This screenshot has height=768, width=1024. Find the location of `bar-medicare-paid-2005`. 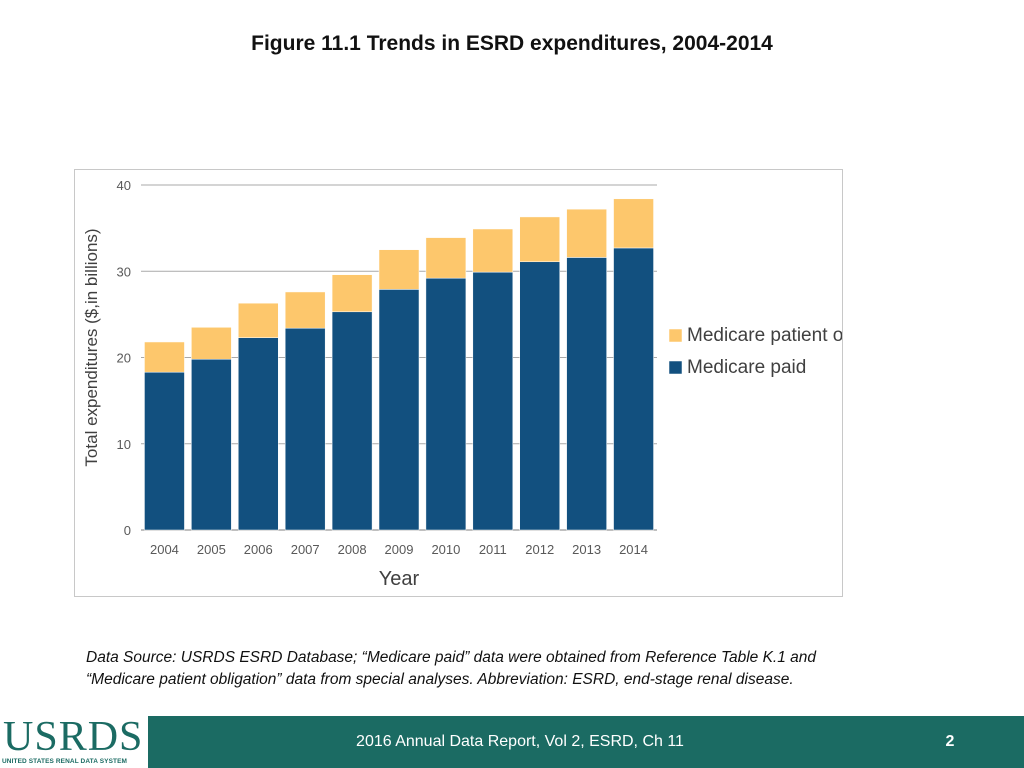

bar-medicare-paid-2005 is located at coordinates (211, 444).